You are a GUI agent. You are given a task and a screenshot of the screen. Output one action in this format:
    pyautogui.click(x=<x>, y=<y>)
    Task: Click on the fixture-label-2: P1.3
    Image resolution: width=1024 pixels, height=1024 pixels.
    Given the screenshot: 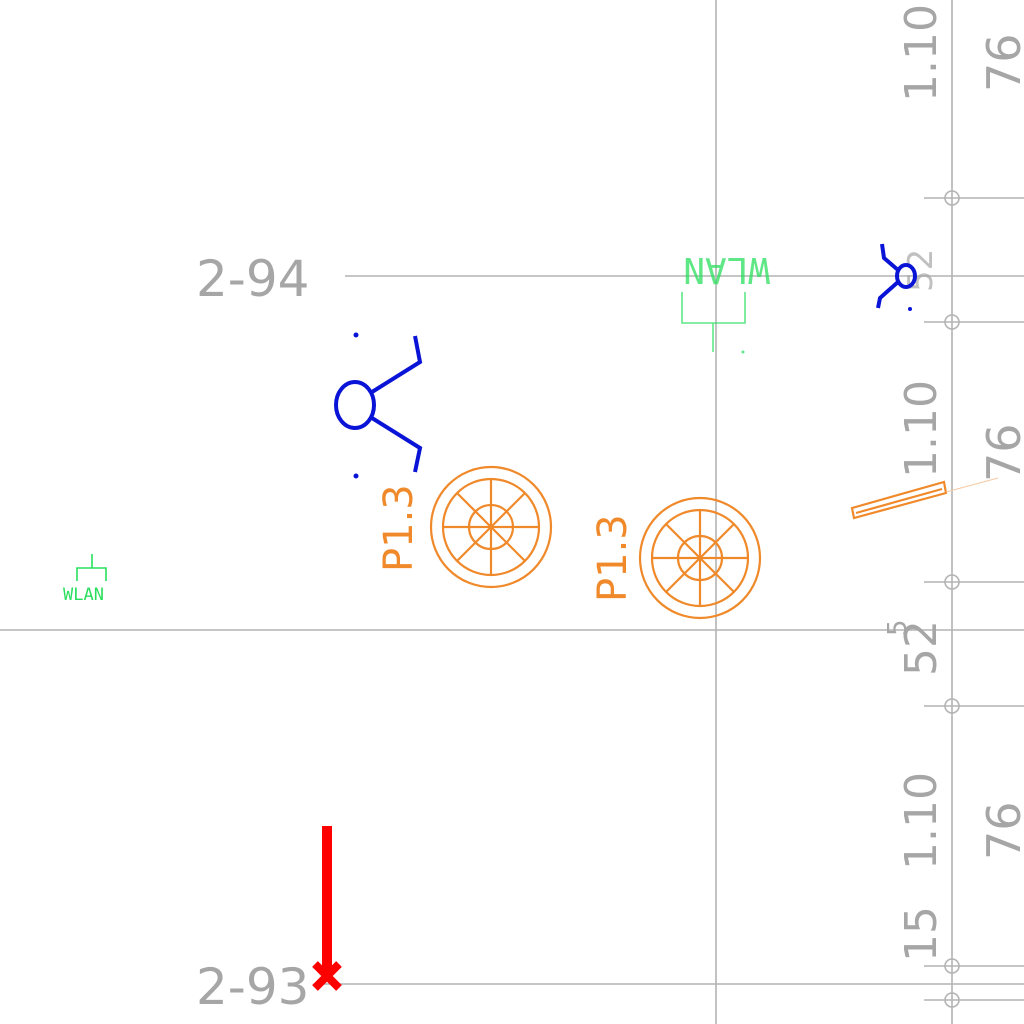 What is the action you would take?
    pyautogui.click(x=613, y=558)
    